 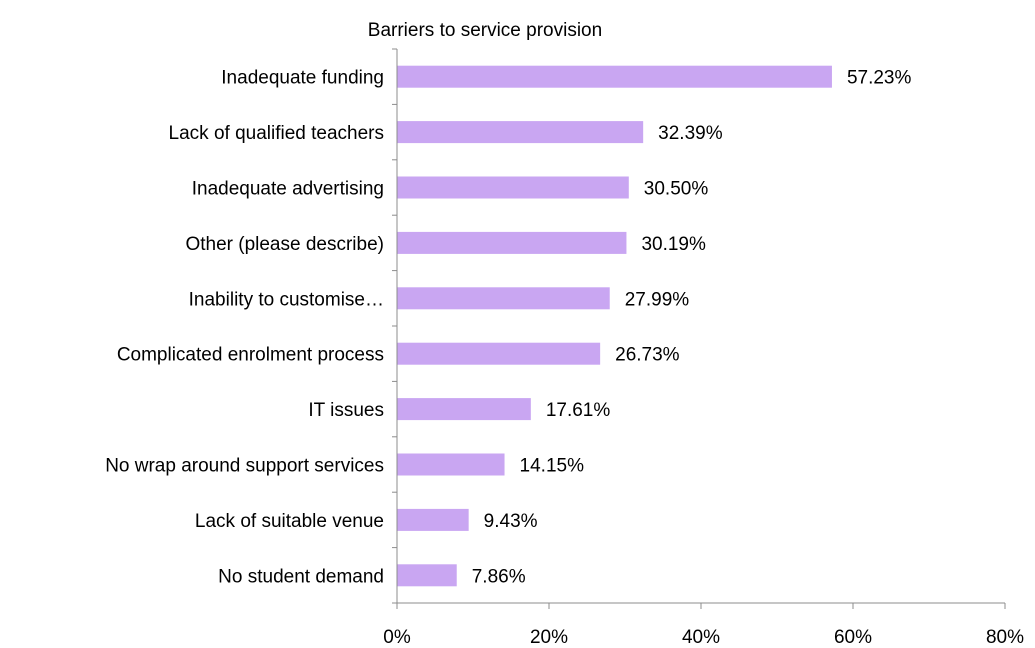 I want to click on chart-title: Barriers to service provision, so click(x=485, y=30).